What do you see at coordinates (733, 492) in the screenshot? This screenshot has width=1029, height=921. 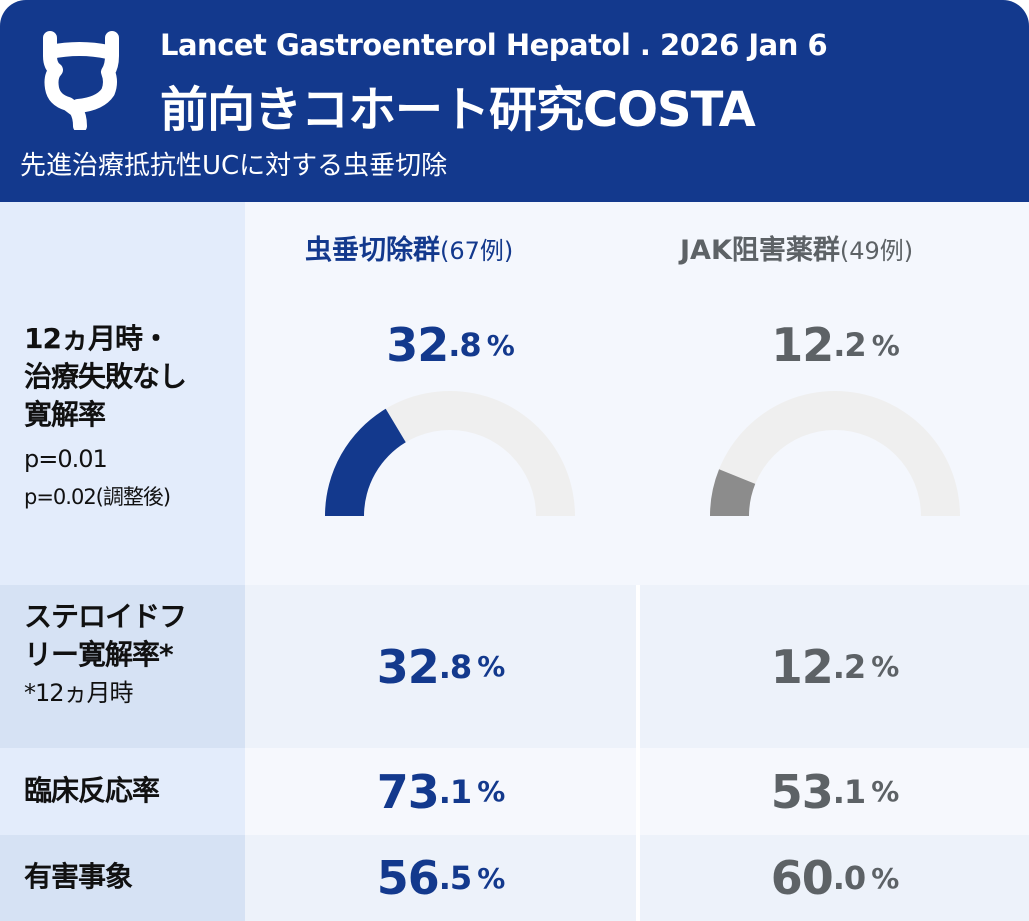 I see `gauge-fill-group2` at bounding box center [733, 492].